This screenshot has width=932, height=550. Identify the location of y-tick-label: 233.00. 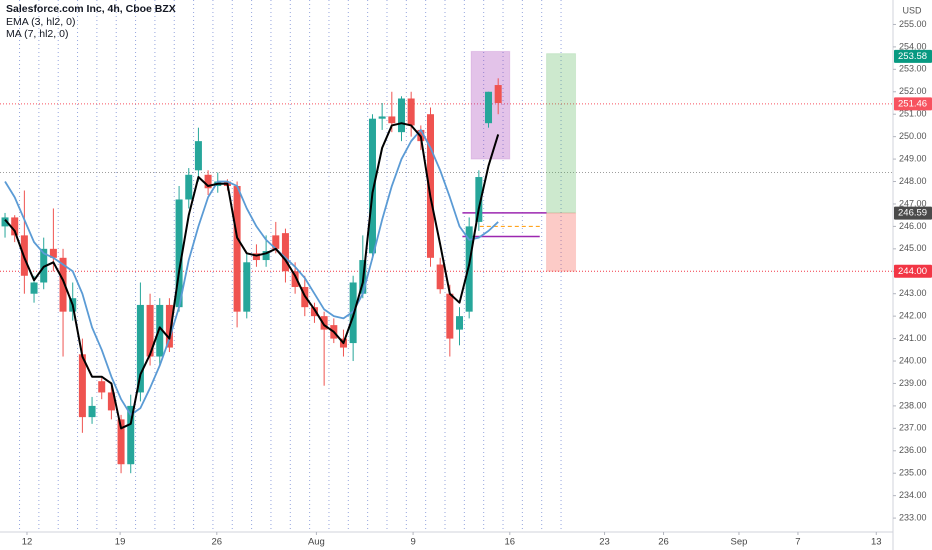
(913, 517).